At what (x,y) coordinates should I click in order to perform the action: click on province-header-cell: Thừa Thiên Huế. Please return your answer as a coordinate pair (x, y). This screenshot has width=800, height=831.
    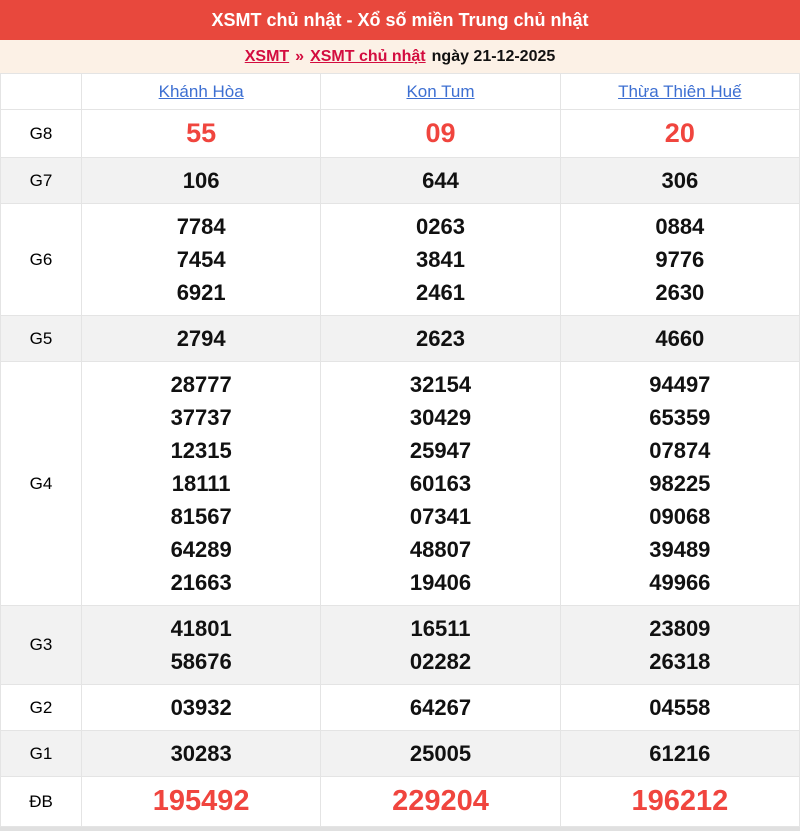
    Looking at the image, I should click on (679, 91).